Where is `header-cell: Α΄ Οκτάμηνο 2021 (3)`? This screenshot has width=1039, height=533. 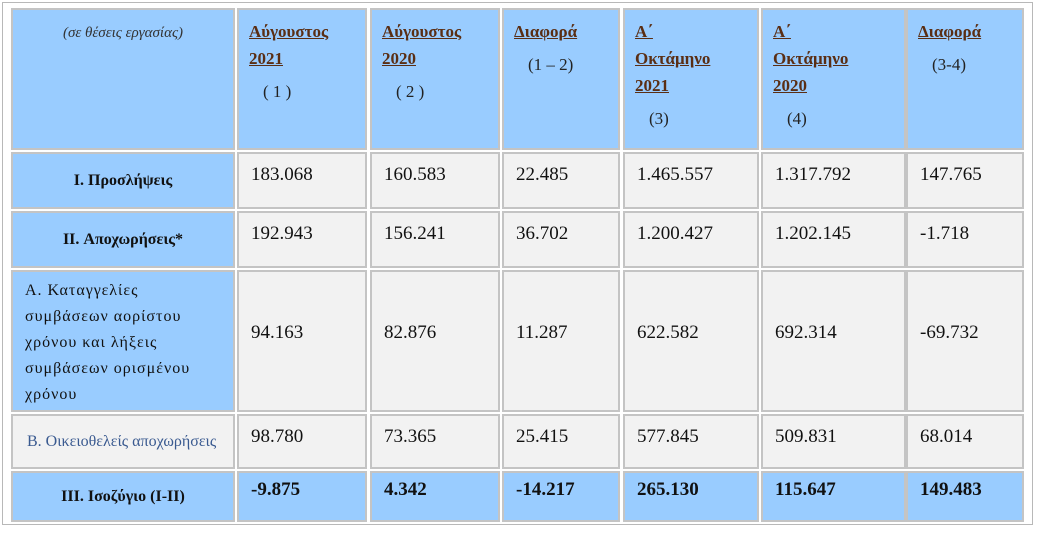 header-cell: Α΄ Οκτάμηνο 2021 (3) is located at coordinates (691, 79).